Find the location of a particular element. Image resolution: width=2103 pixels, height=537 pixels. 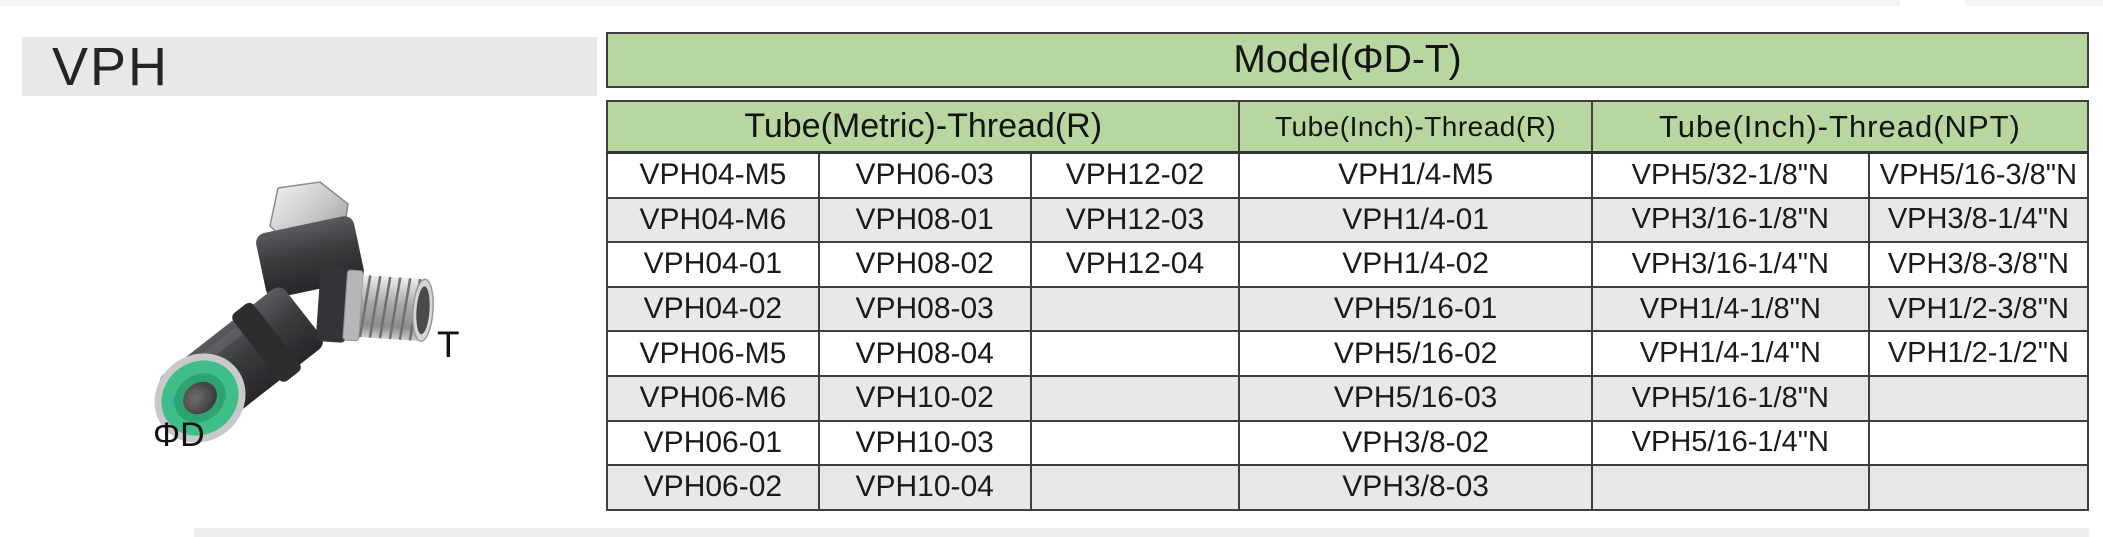

fitting-collet-ring is located at coordinates (200, 398).